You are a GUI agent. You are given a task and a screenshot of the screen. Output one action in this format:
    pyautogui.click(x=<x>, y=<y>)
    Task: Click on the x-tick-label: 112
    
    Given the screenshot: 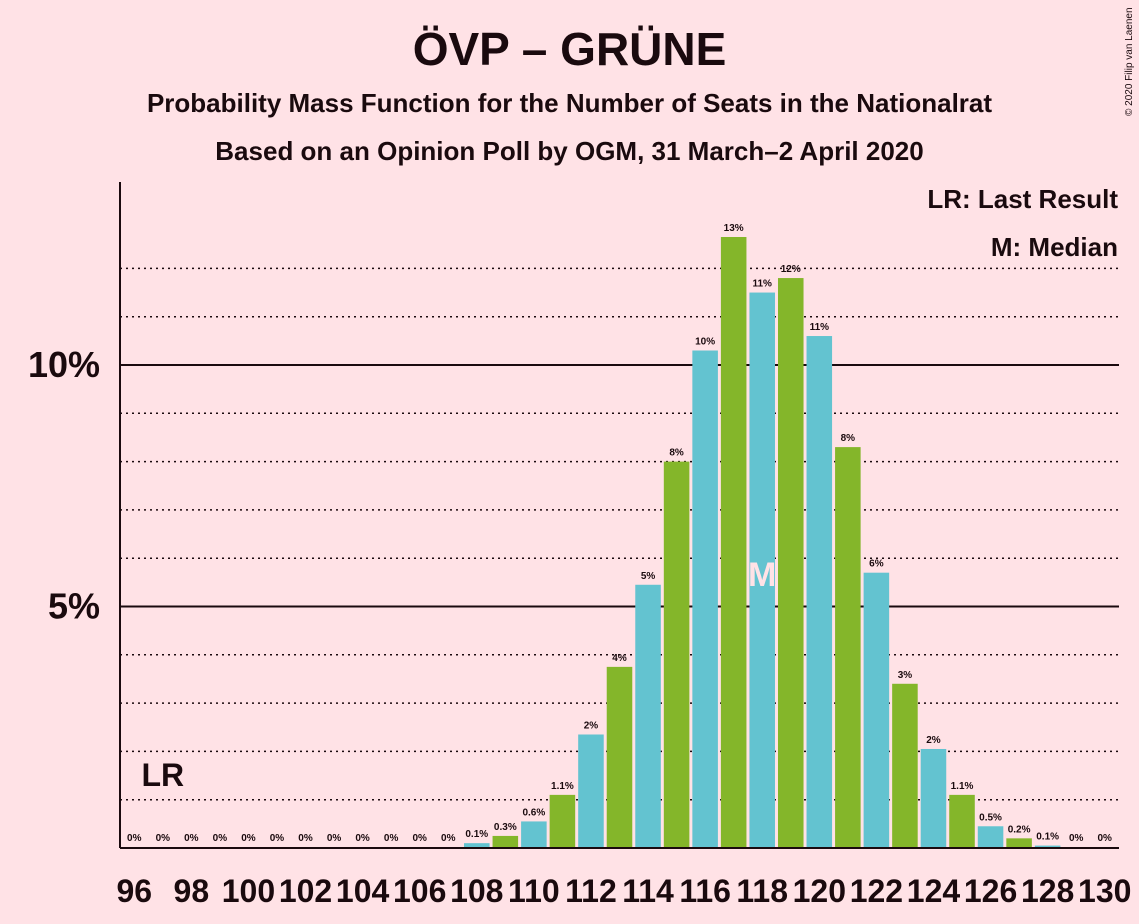 What is the action you would take?
    pyautogui.click(x=591, y=891)
    